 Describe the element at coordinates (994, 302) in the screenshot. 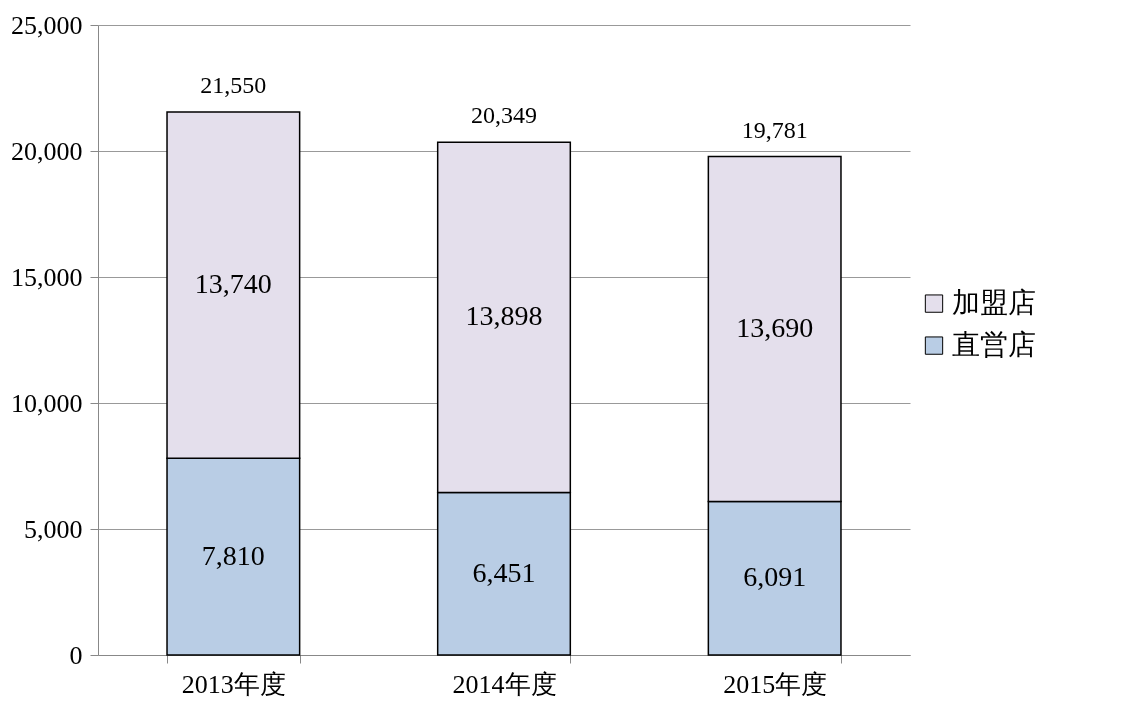

I see `legend-label: 加盟店` at that location.